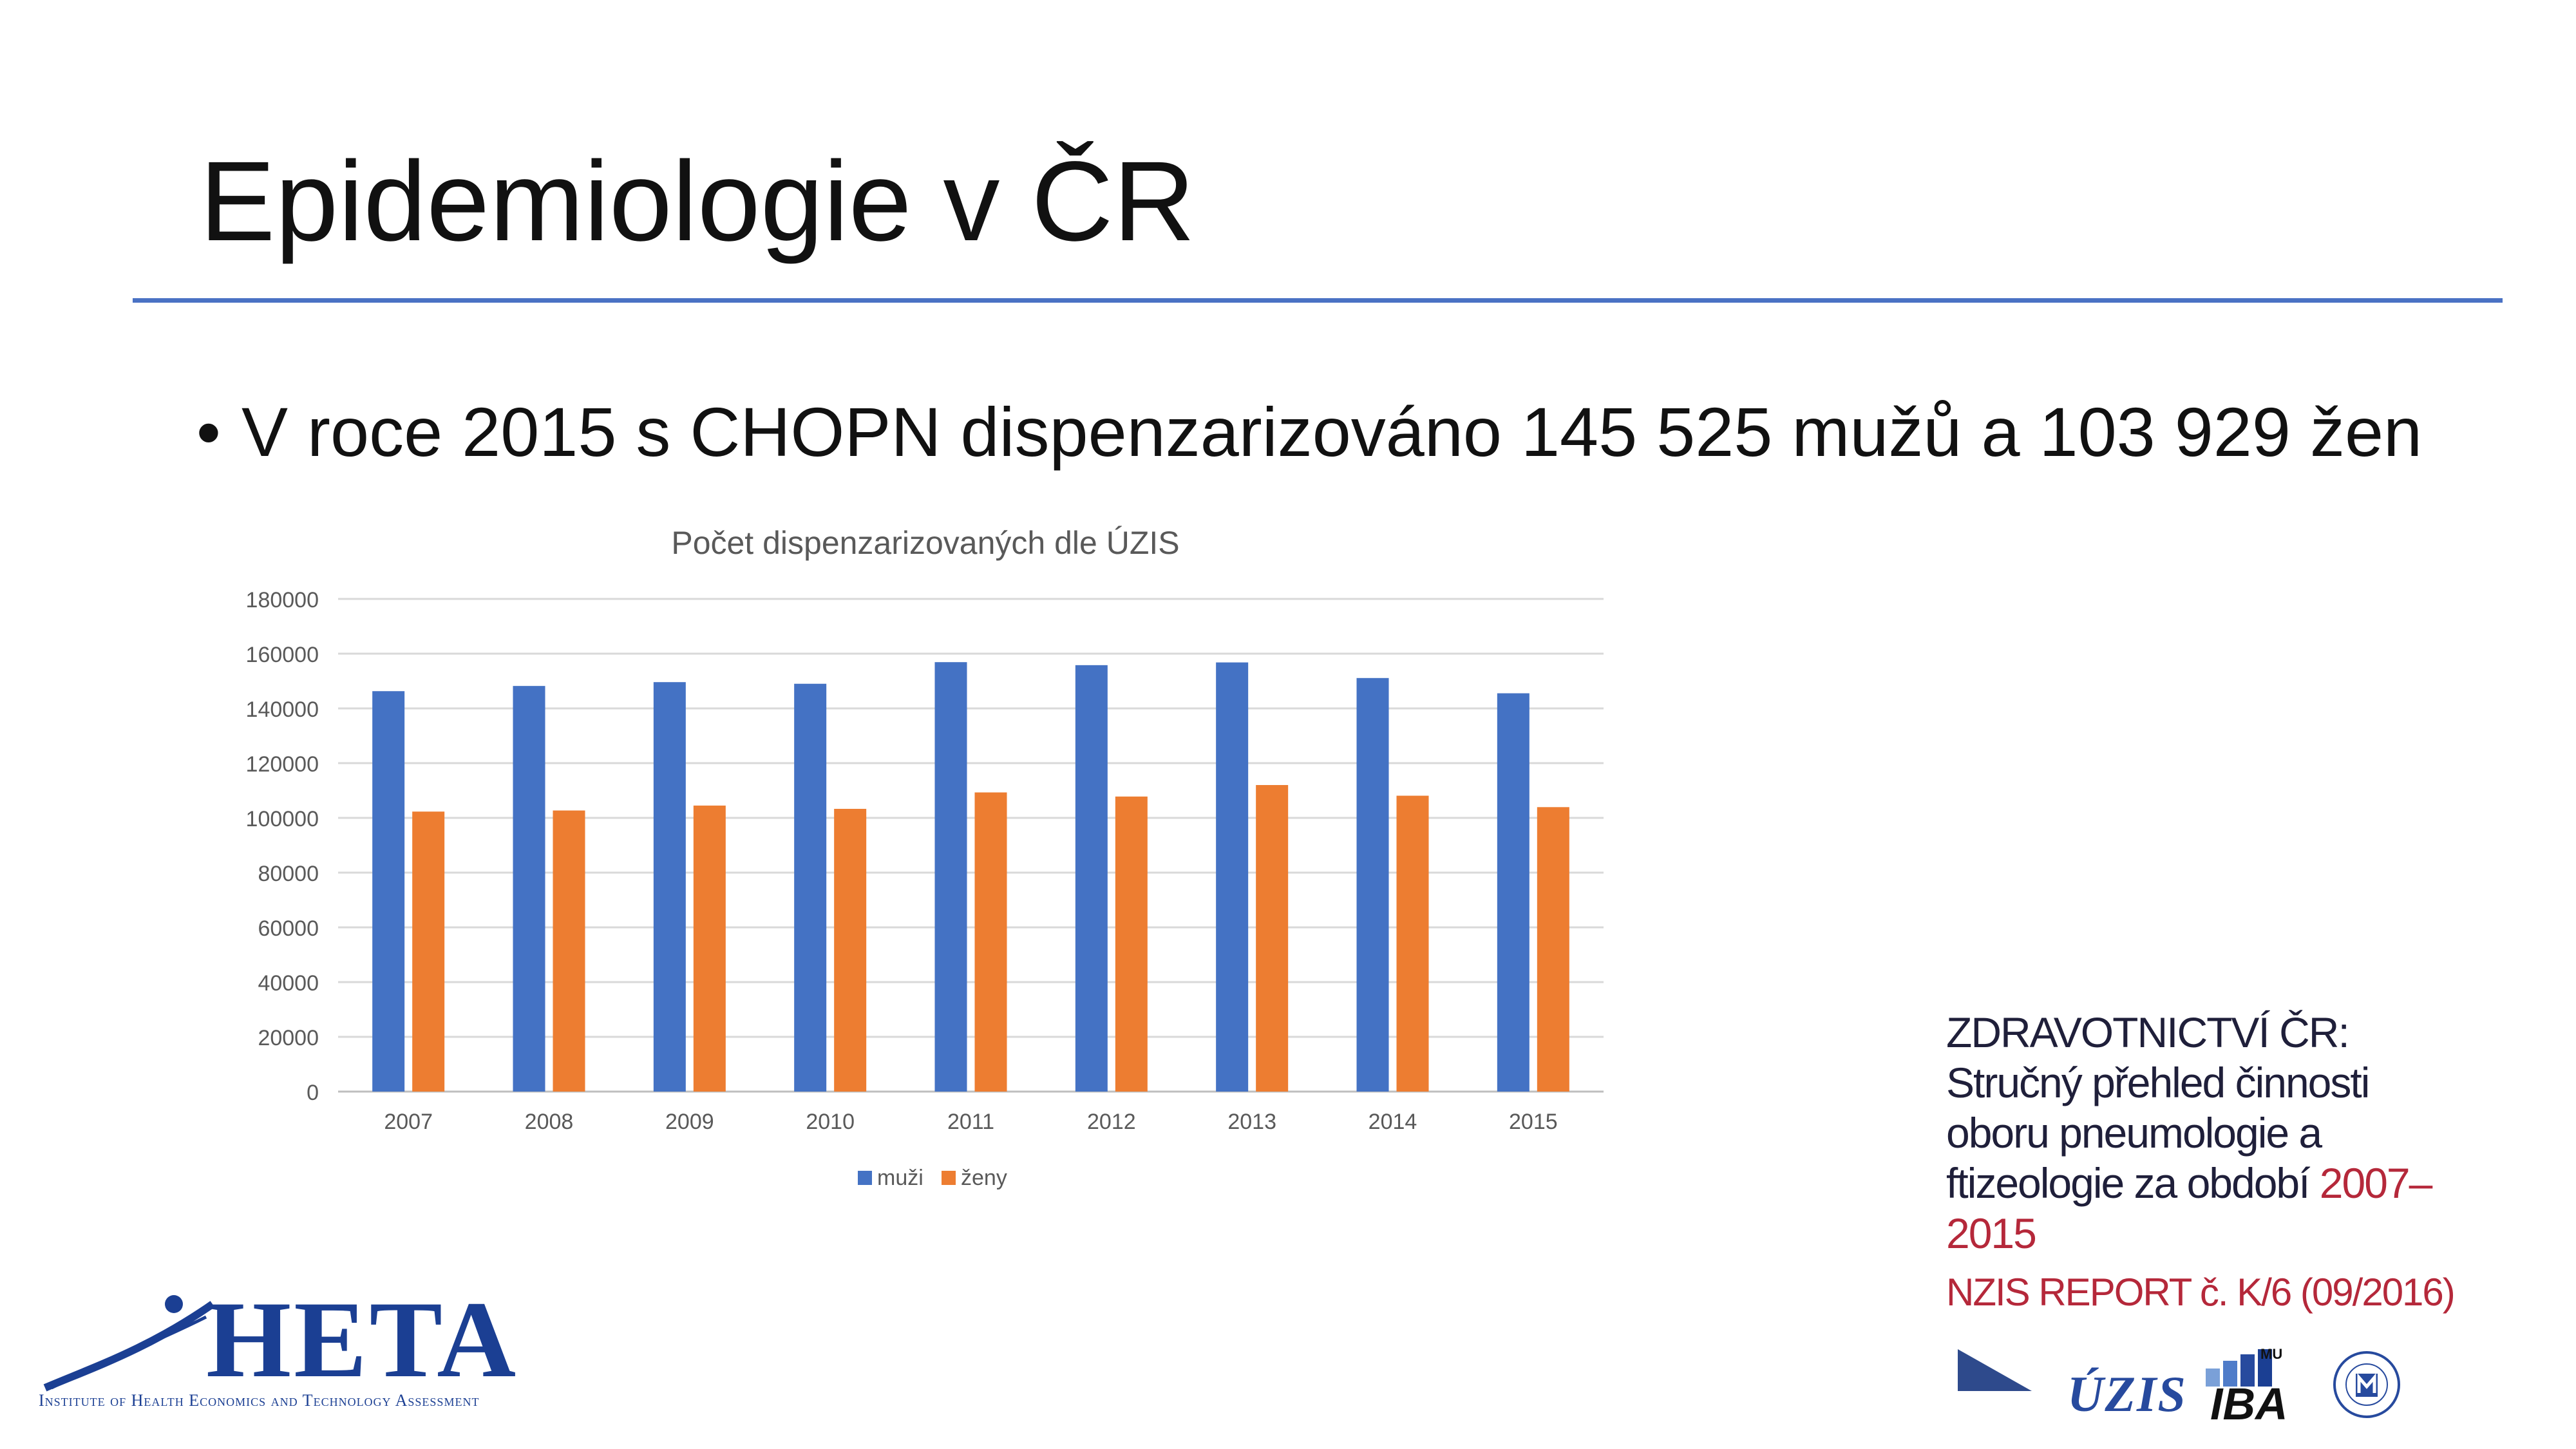 This screenshot has width=2576, height=1449. What do you see at coordinates (529, 889) in the screenshot?
I see `bar-muzi-2008` at bounding box center [529, 889].